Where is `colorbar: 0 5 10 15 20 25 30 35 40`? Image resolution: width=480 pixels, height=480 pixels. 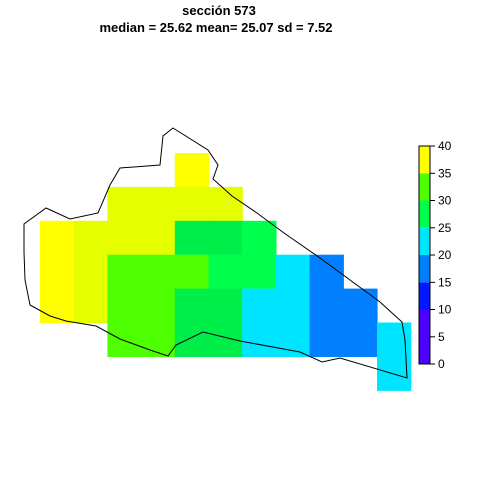
colorbar: 0 5 10 15 20 25 30 35 40 is located at coordinates (435, 255).